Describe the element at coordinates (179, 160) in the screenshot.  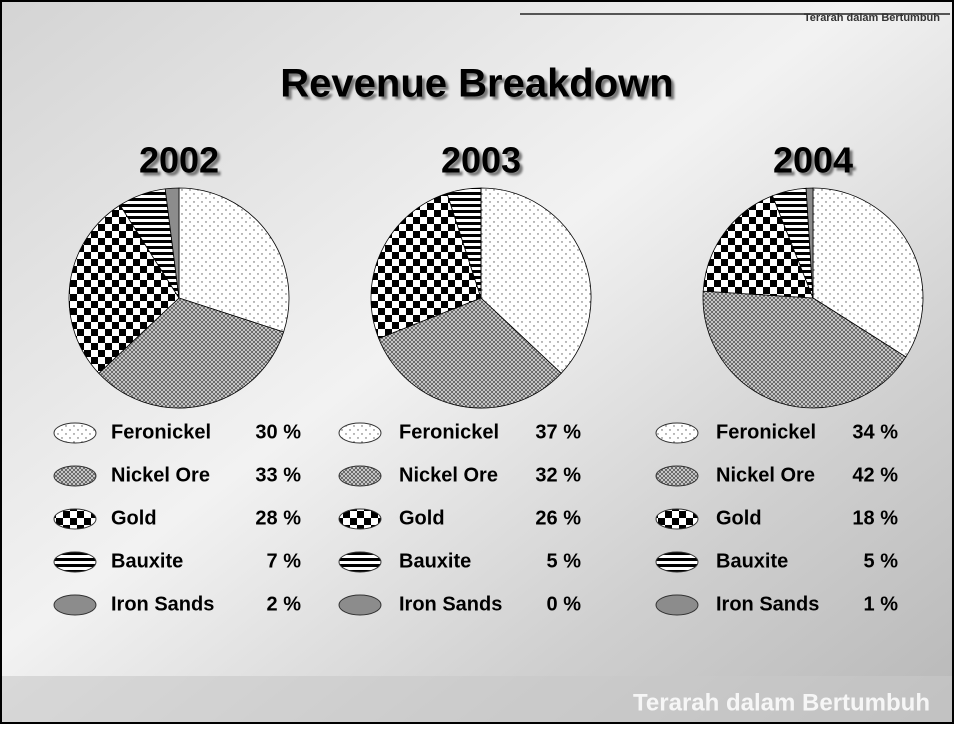
I see `chart-title: 2002` at that location.